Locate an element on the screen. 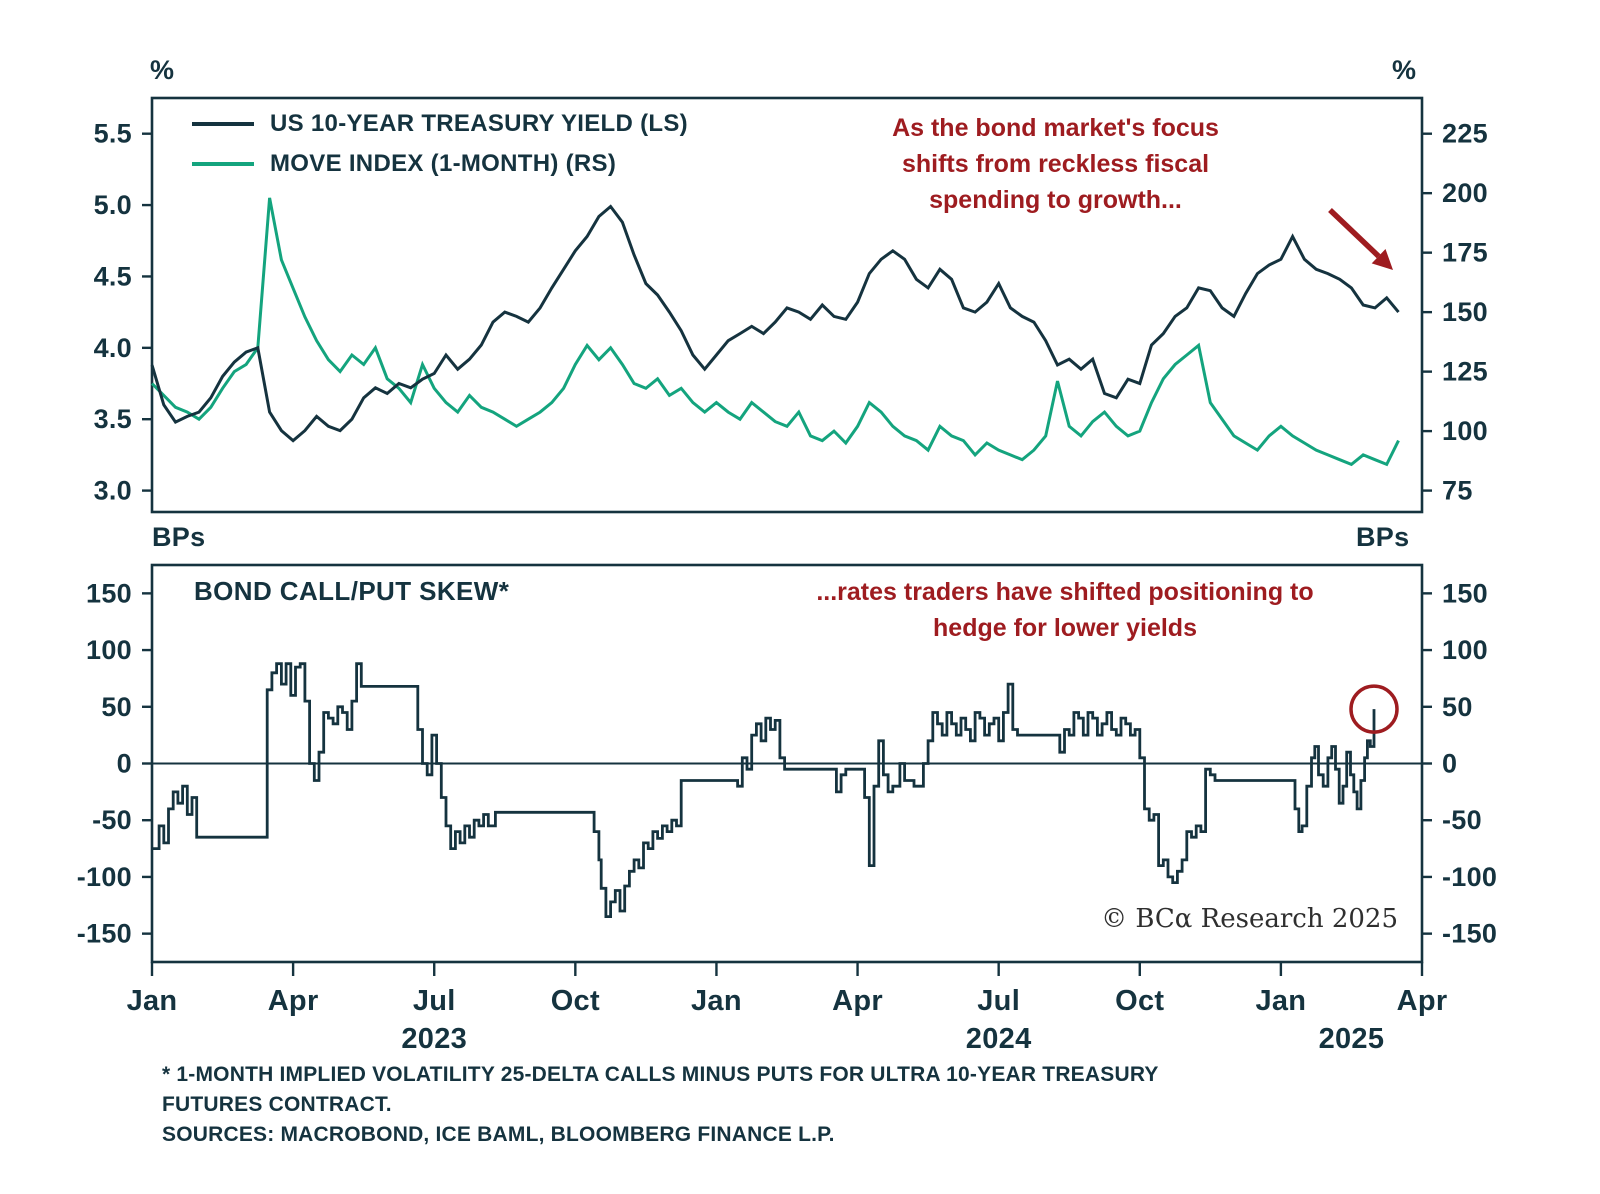  y-axis-tick-label: 225 is located at coordinates (1465, 134).